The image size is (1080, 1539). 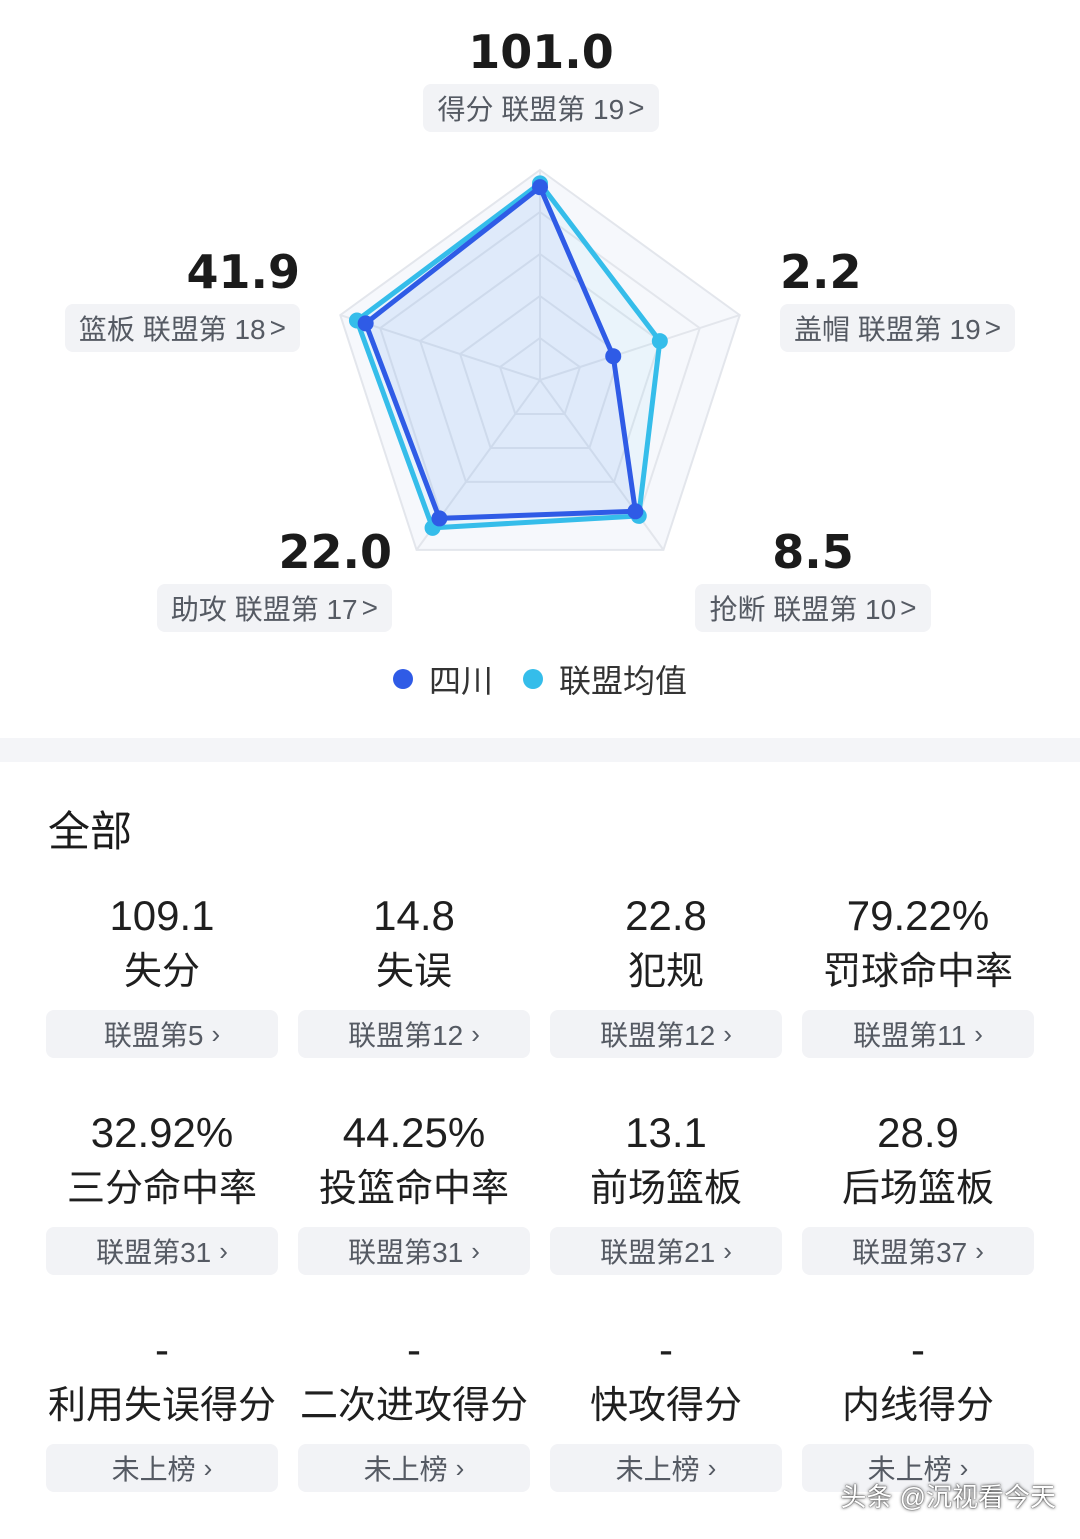 I want to click on axis-points-rank-button: 得分 联盟第 19 >, so click(x=541, y=108).